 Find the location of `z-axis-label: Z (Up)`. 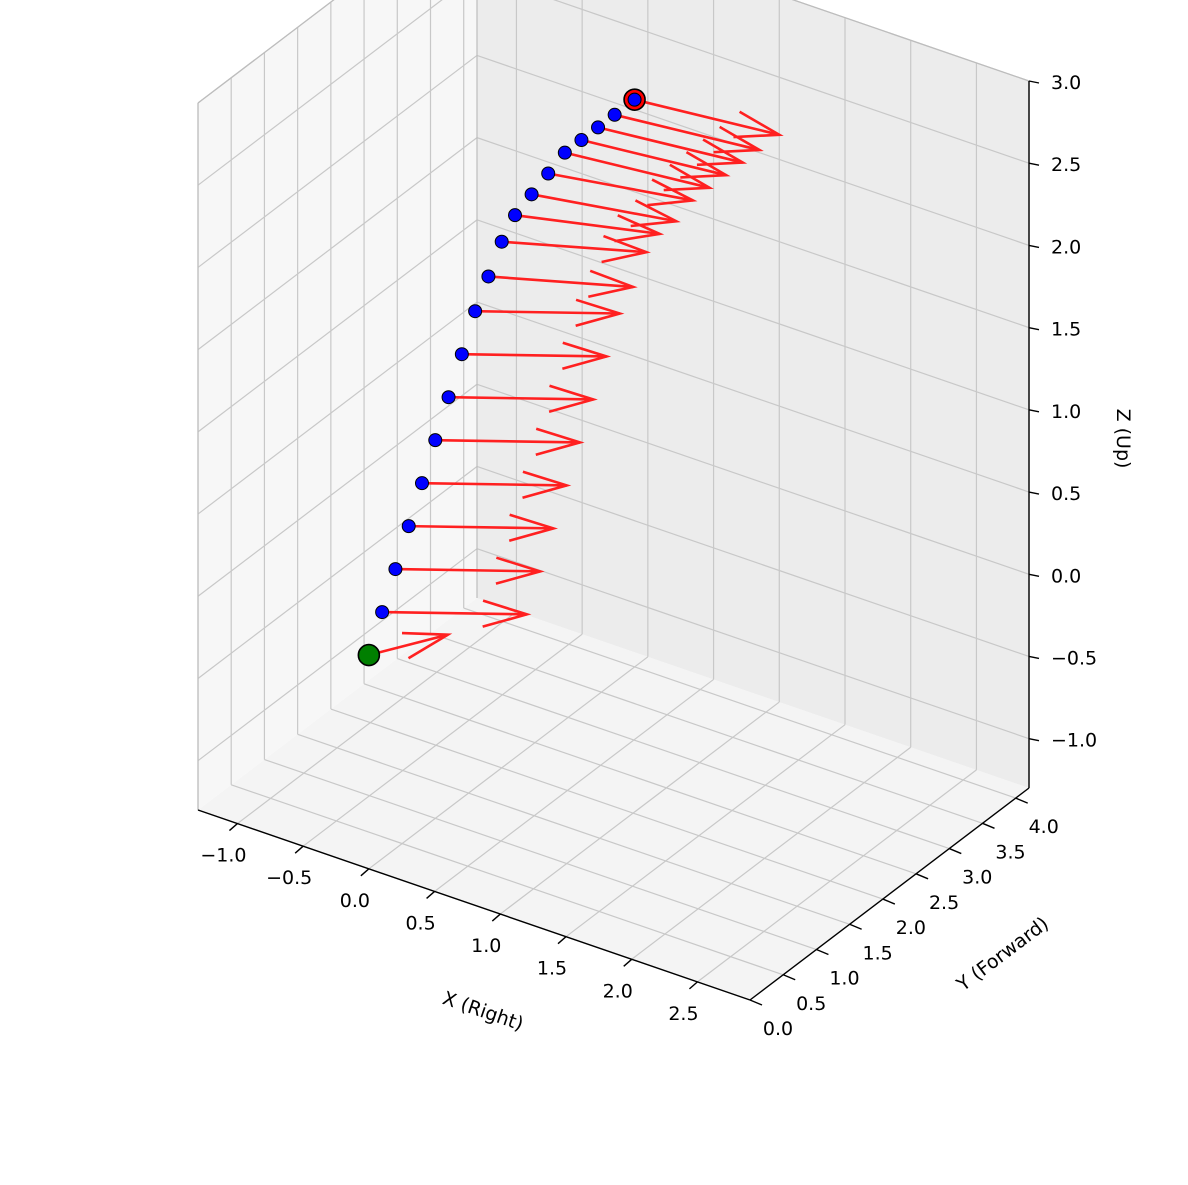

z-axis-label: Z (Up) is located at coordinates (1123, 439).